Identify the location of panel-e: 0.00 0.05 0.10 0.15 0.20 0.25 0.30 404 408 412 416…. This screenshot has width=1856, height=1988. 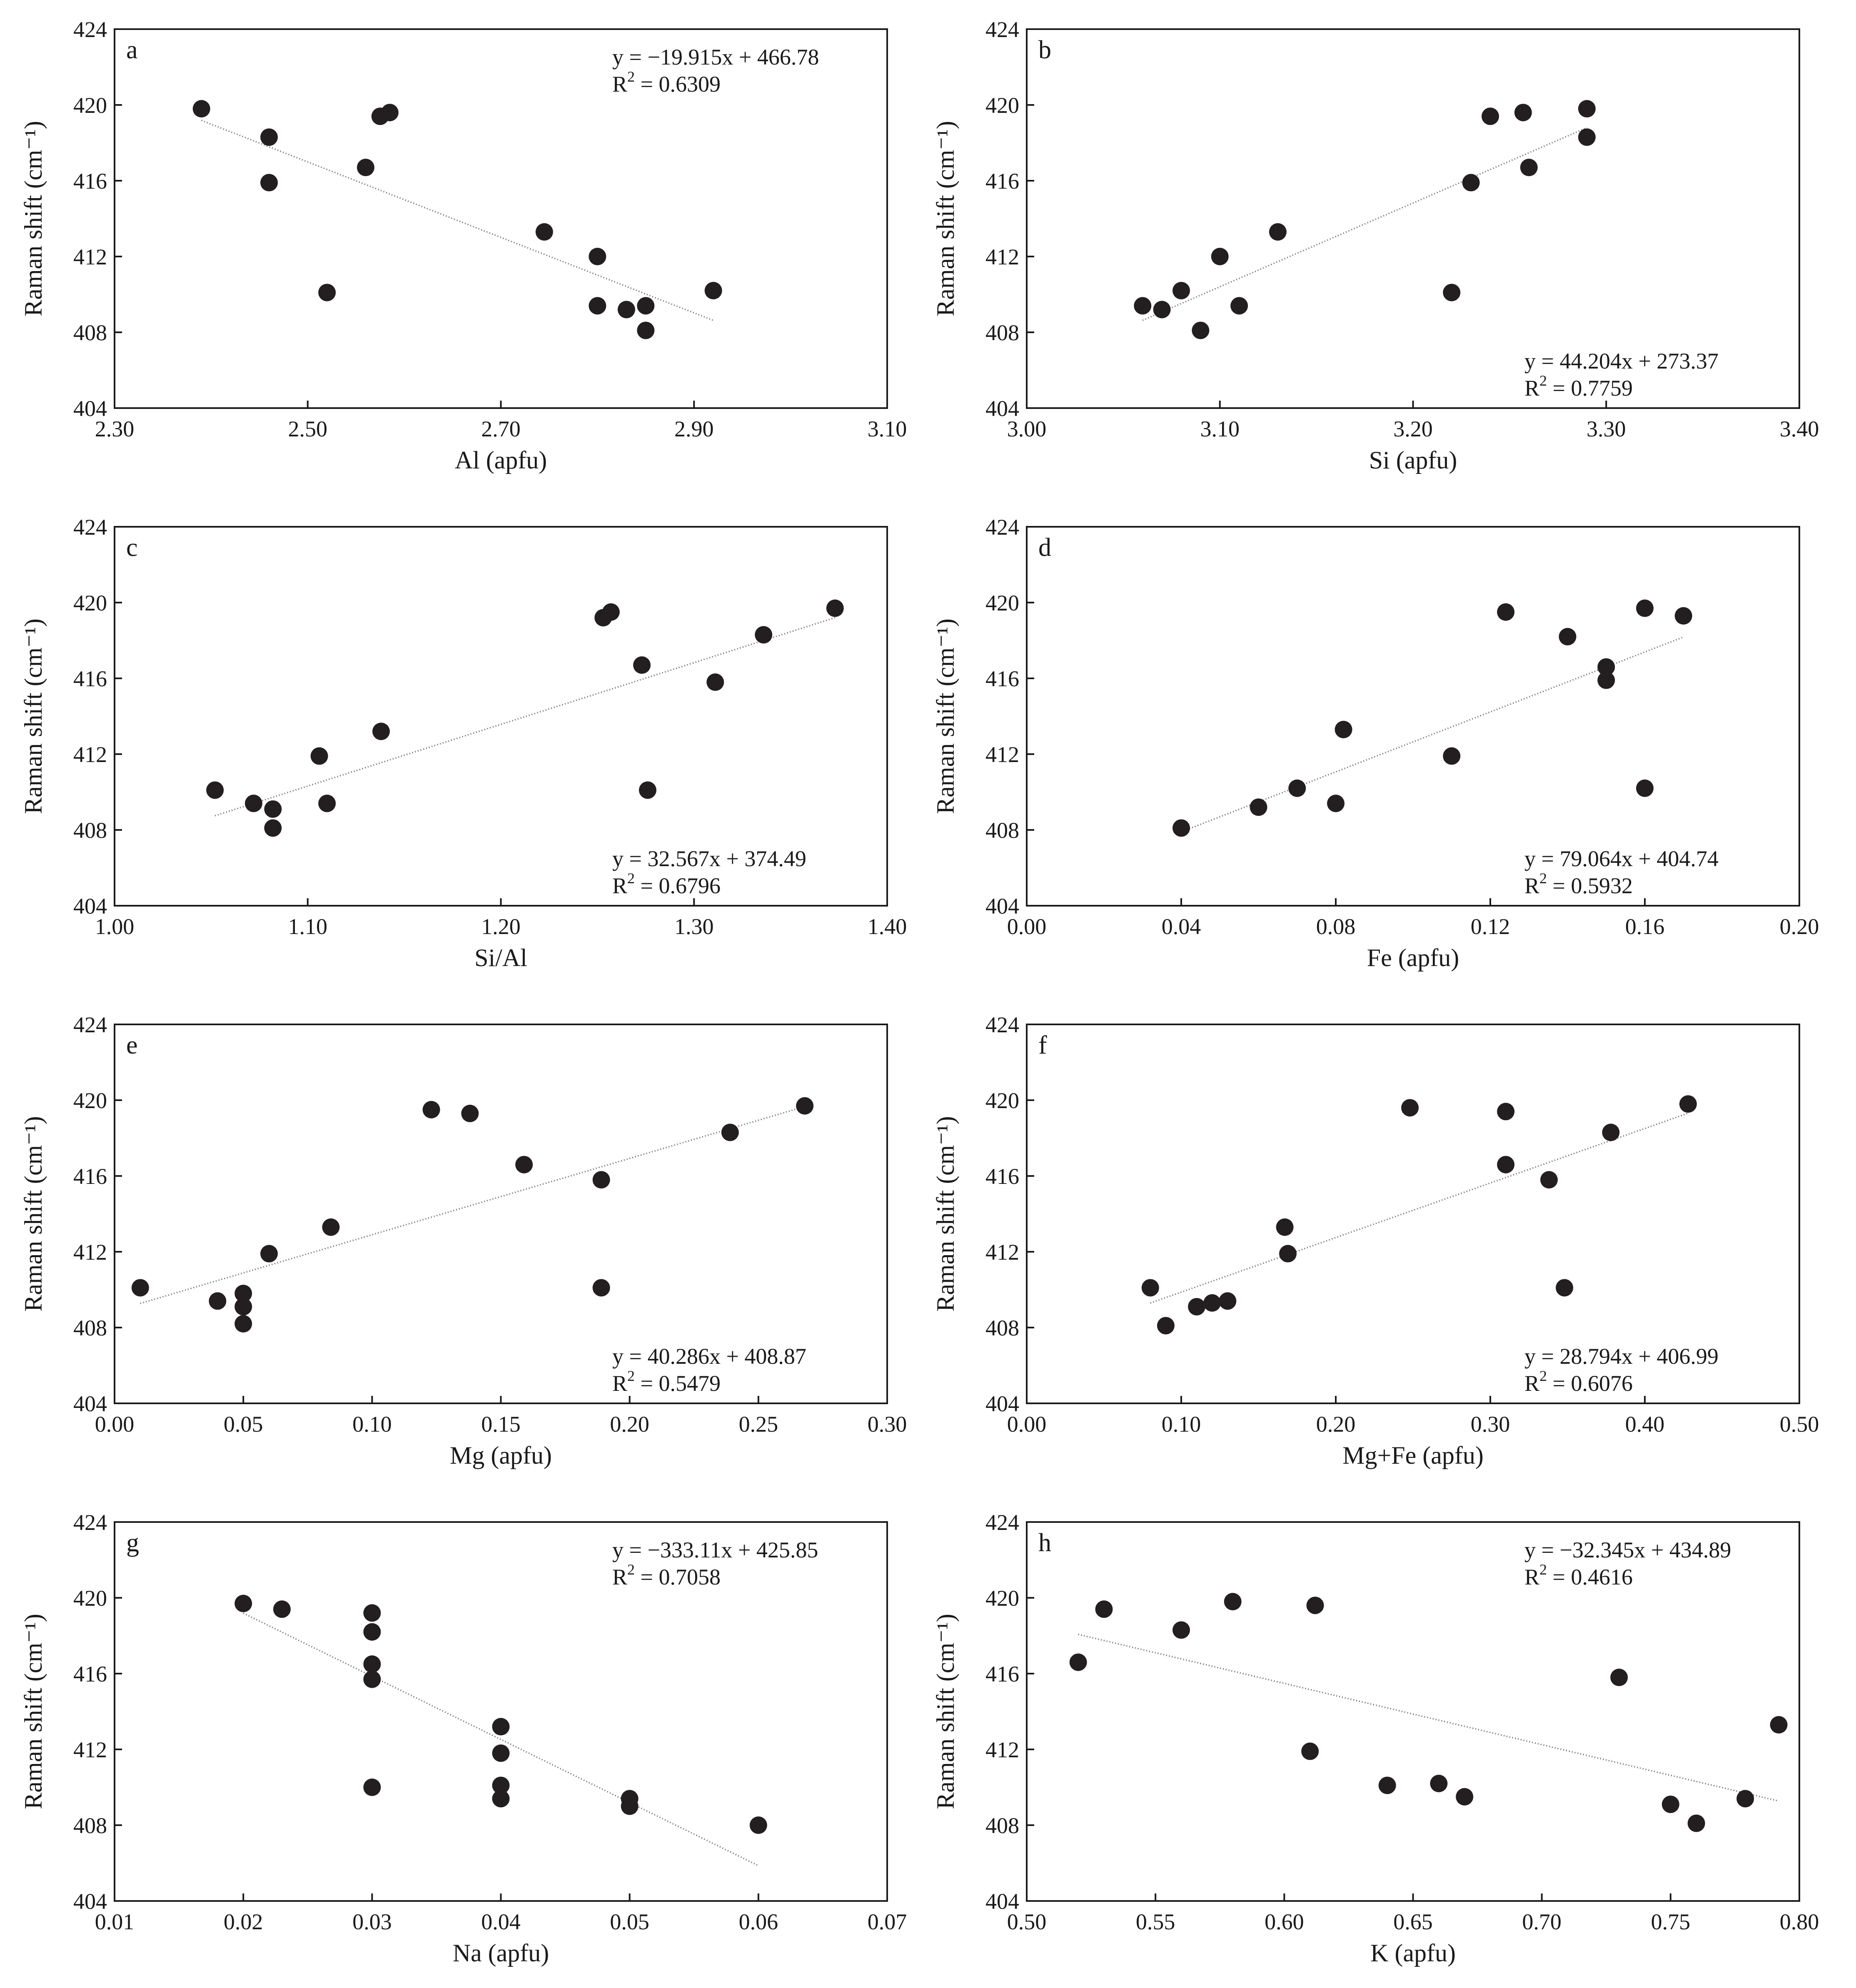
(463, 1241).